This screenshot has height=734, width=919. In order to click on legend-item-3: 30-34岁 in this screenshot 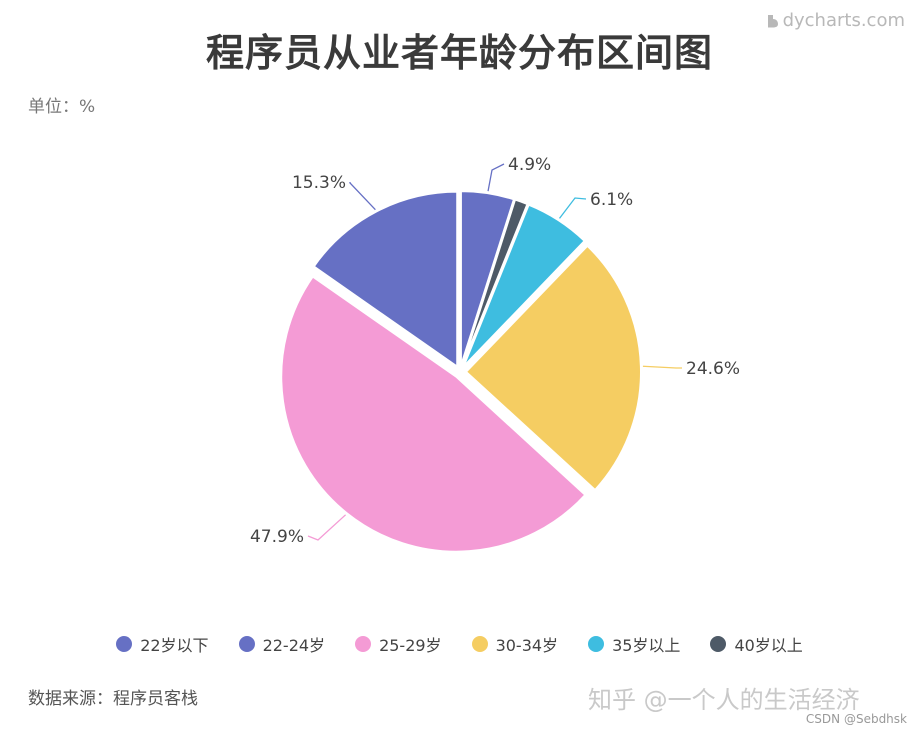, I will do `click(515, 644)`.